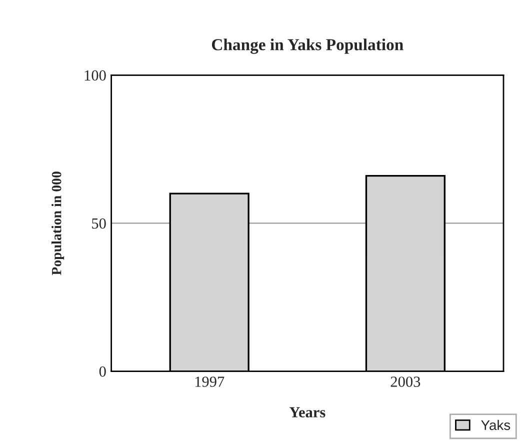  What do you see at coordinates (57, 224) in the screenshot?
I see `y-axis-title: Population in 000` at bounding box center [57, 224].